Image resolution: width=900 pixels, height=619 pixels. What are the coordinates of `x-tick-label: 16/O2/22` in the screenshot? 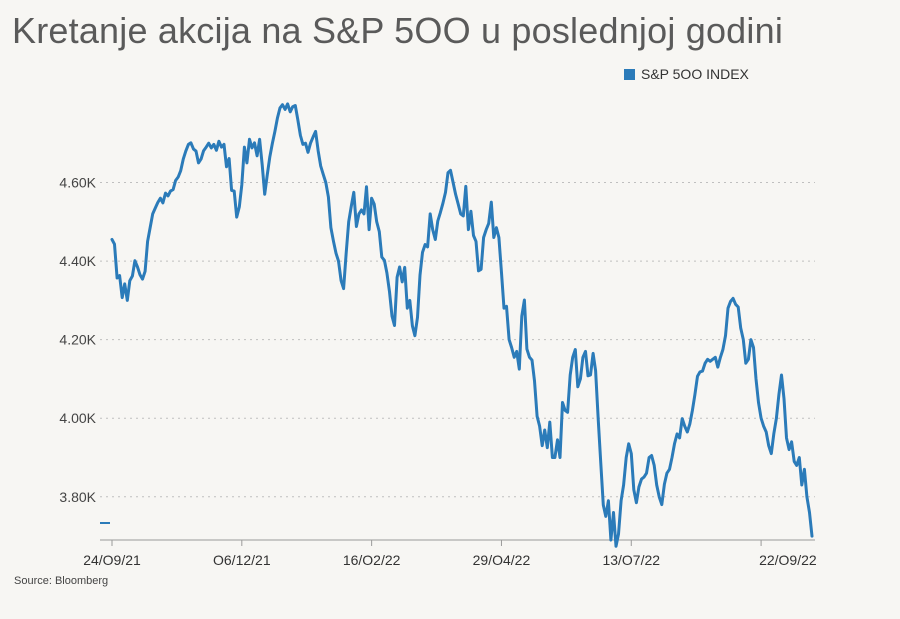 It's located at (372, 560).